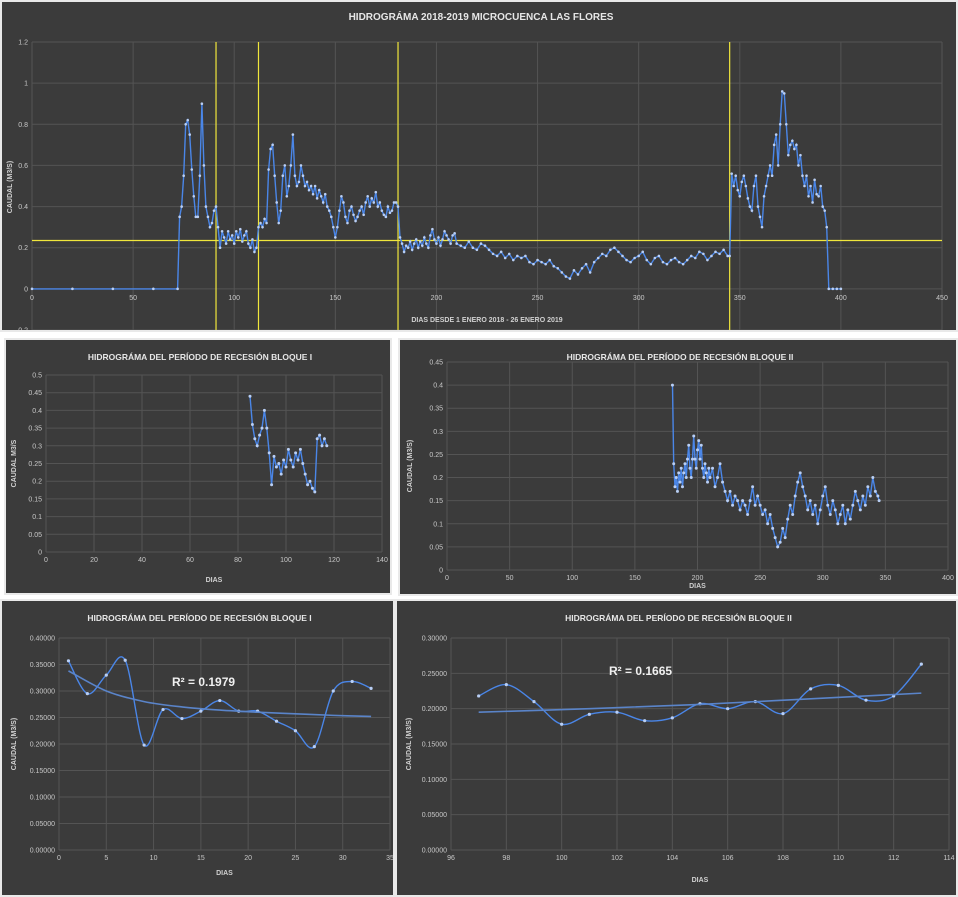 Image resolution: width=958 pixels, height=897 pixels. Describe the element at coordinates (510, 578) in the screenshot. I see `x-tick-label: 50` at that location.